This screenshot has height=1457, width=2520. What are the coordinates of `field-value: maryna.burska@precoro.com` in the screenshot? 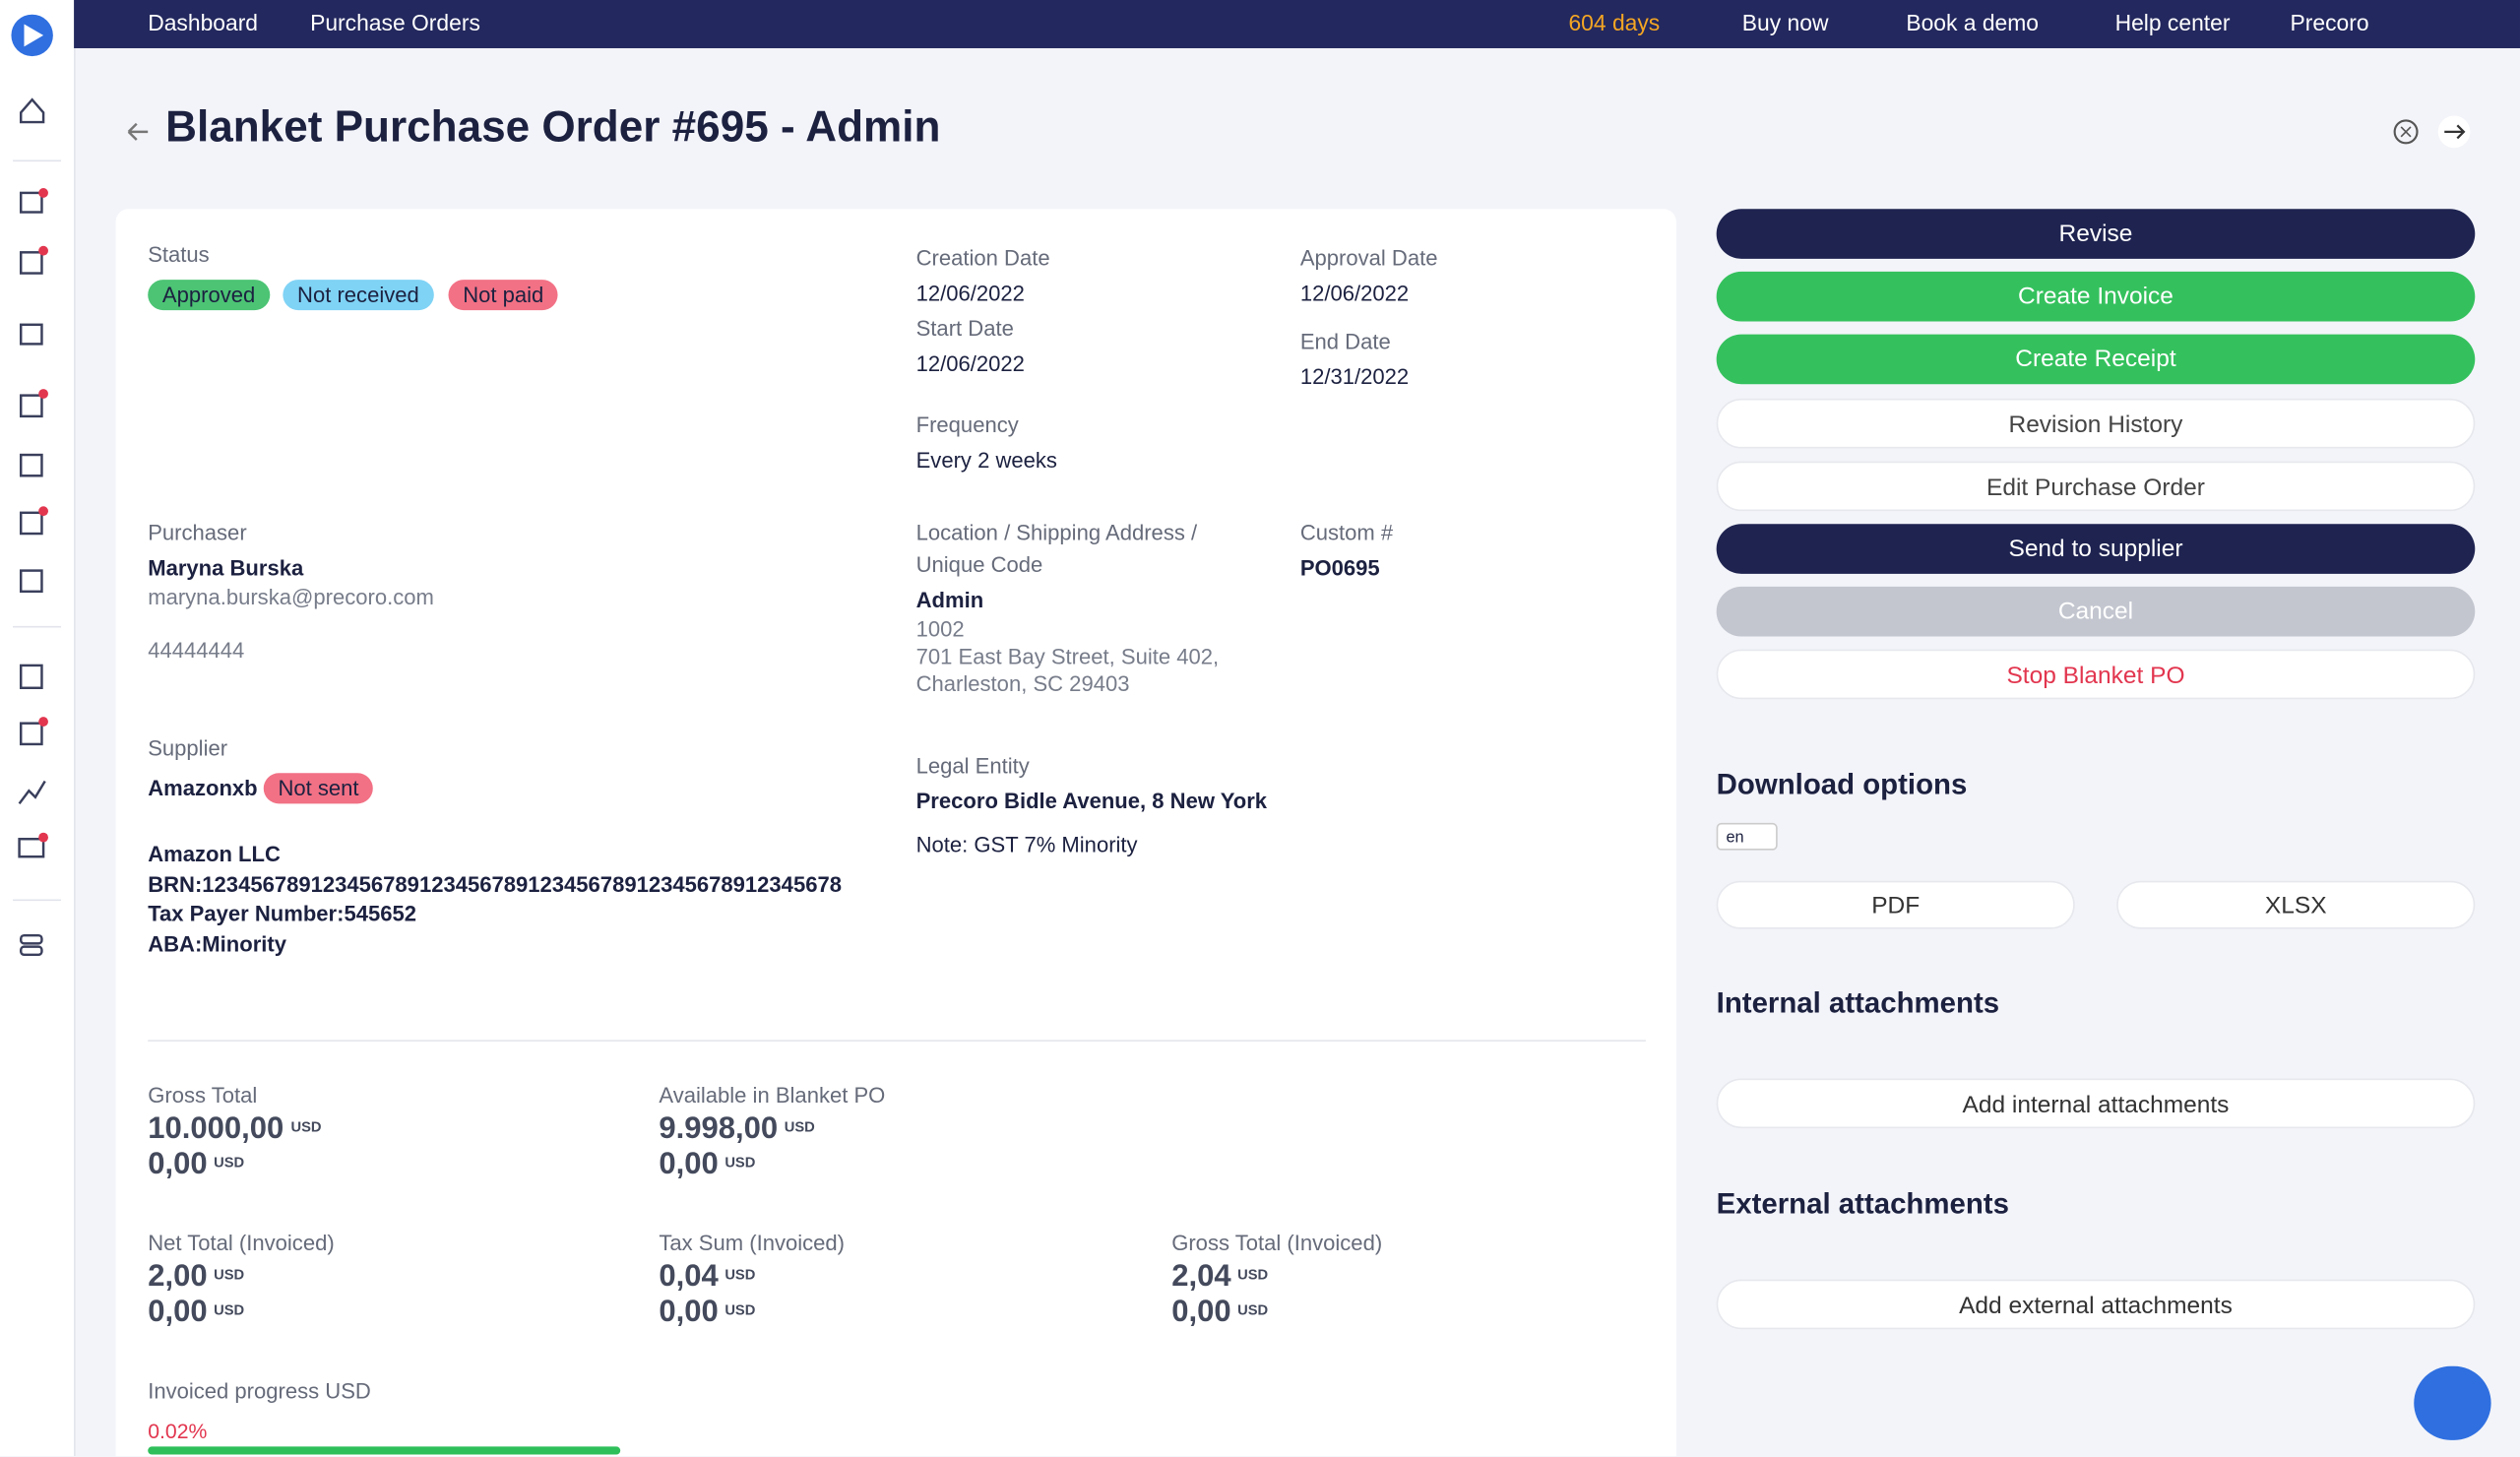 It's located at (291, 597).